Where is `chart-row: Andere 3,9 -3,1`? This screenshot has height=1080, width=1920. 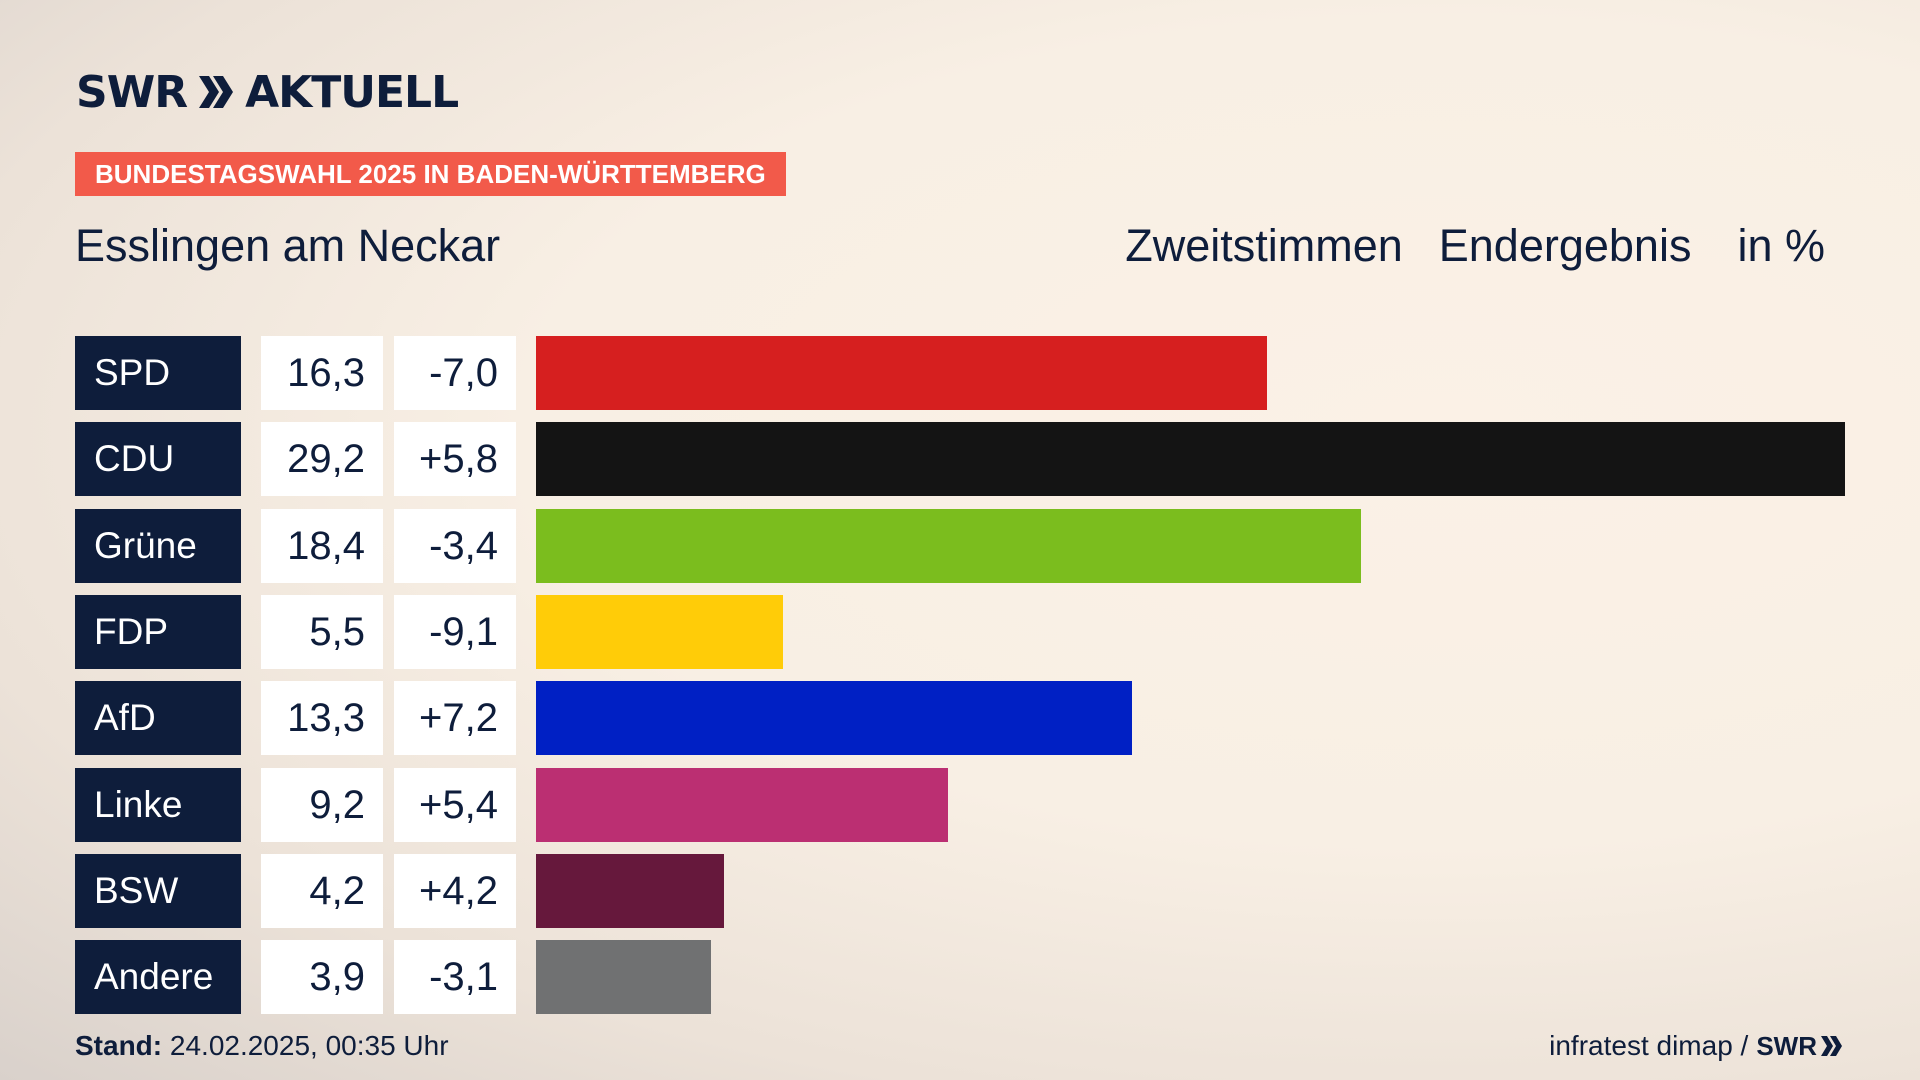
chart-row: Andere 3,9 -3,1 is located at coordinates (960, 977).